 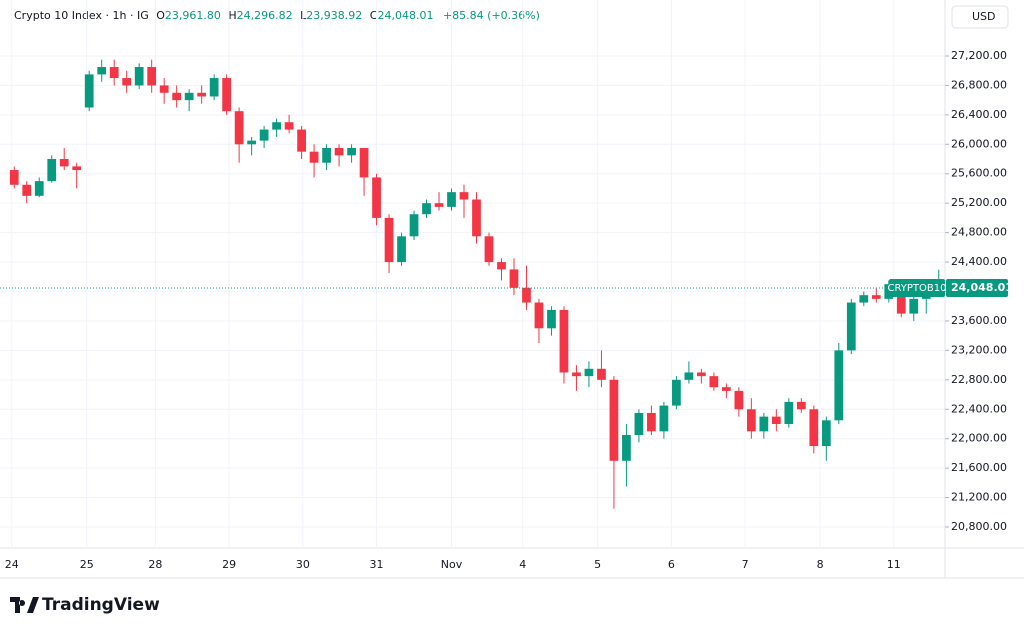 What do you see at coordinates (979, 232) in the screenshot?
I see `y-tick-label: 24,800.00` at bounding box center [979, 232].